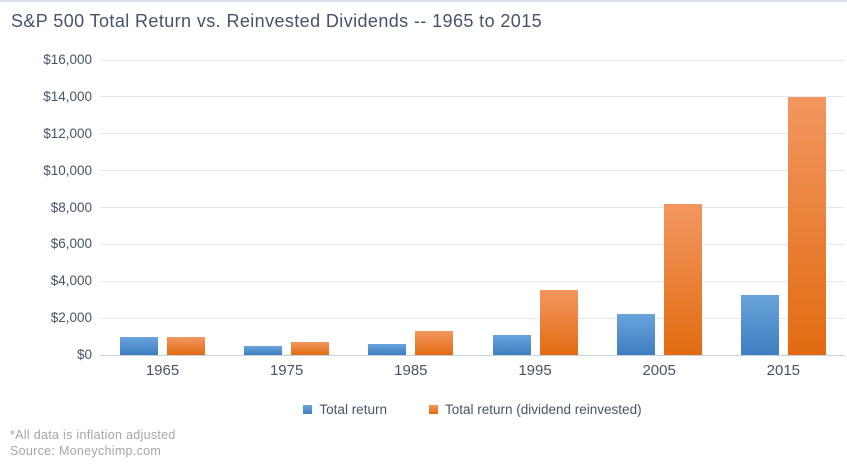 The height and width of the screenshot is (468, 847). What do you see at coordinates (162, 370) in the screenshot?
I see `x-tick-label-1965: 1965` at bounding box center [162, 370].